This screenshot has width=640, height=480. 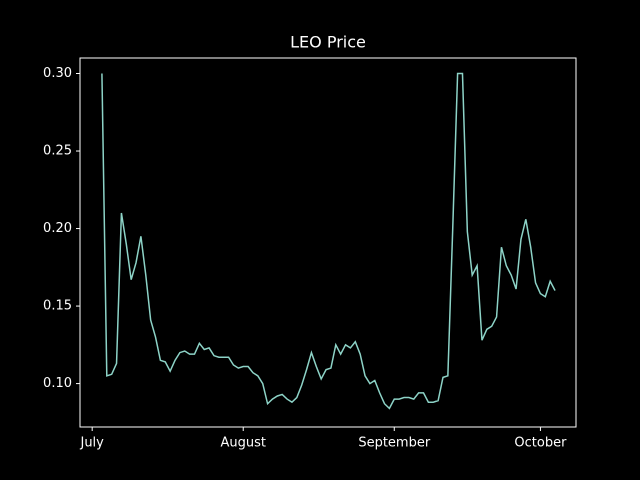 What do you see at coordinates (57, 73) in the screenshot?
I see `y-tick-label: 0.30` at bounding box center [57, 73].